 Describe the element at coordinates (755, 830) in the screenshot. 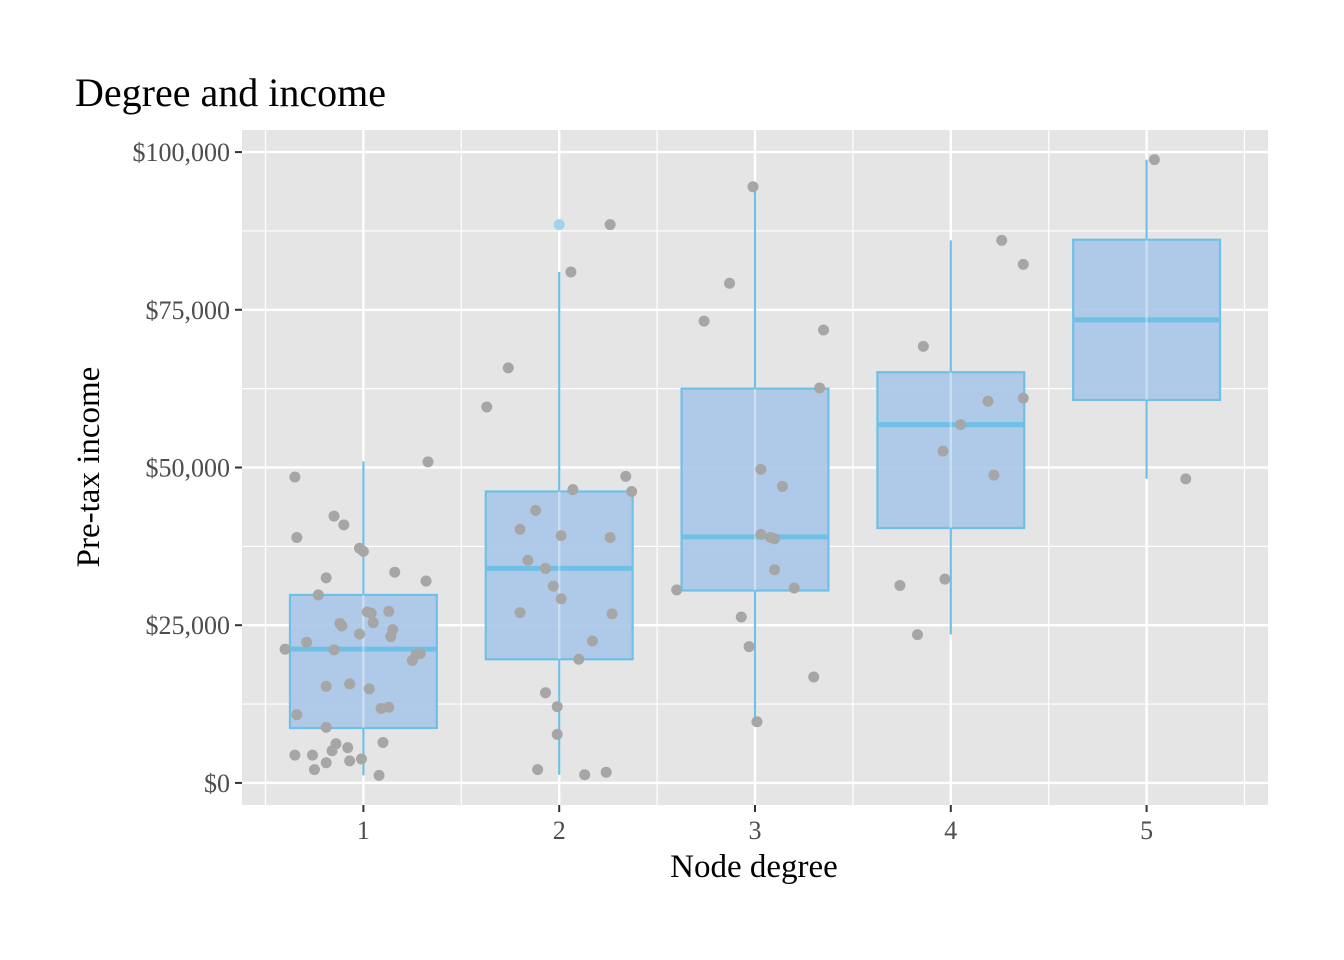

I see `x-tick-label: 3` at that location.